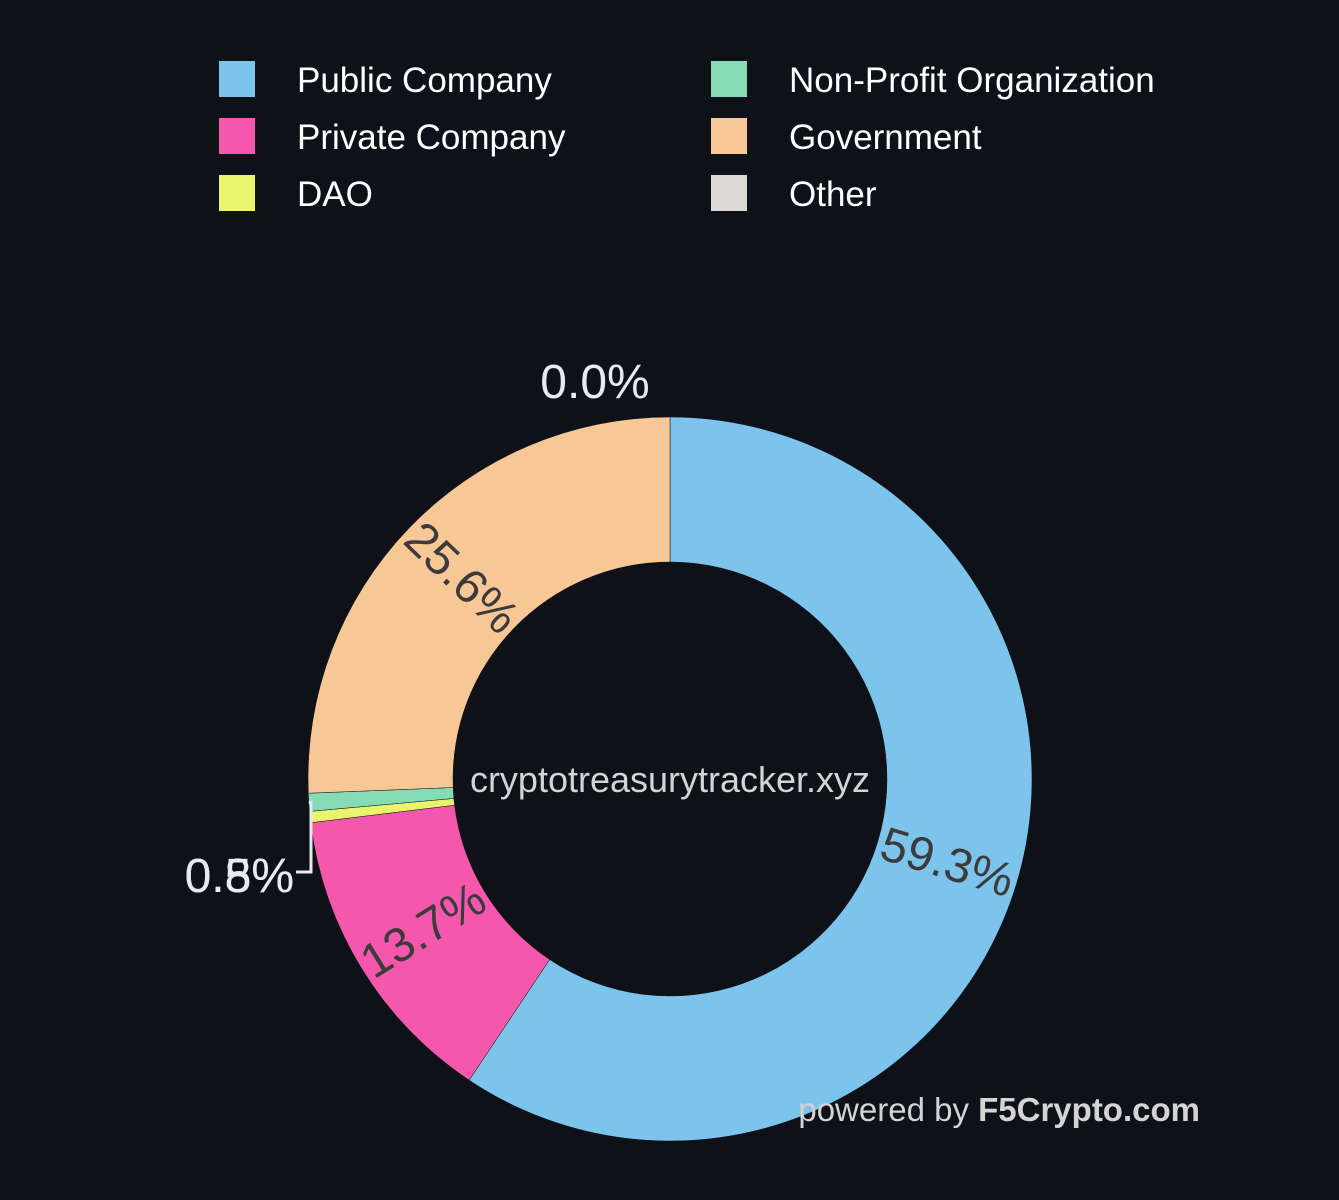 The height and width of the screenshot is (1200, 1339). I want to click on legend-label: Other, so click(833, 194).